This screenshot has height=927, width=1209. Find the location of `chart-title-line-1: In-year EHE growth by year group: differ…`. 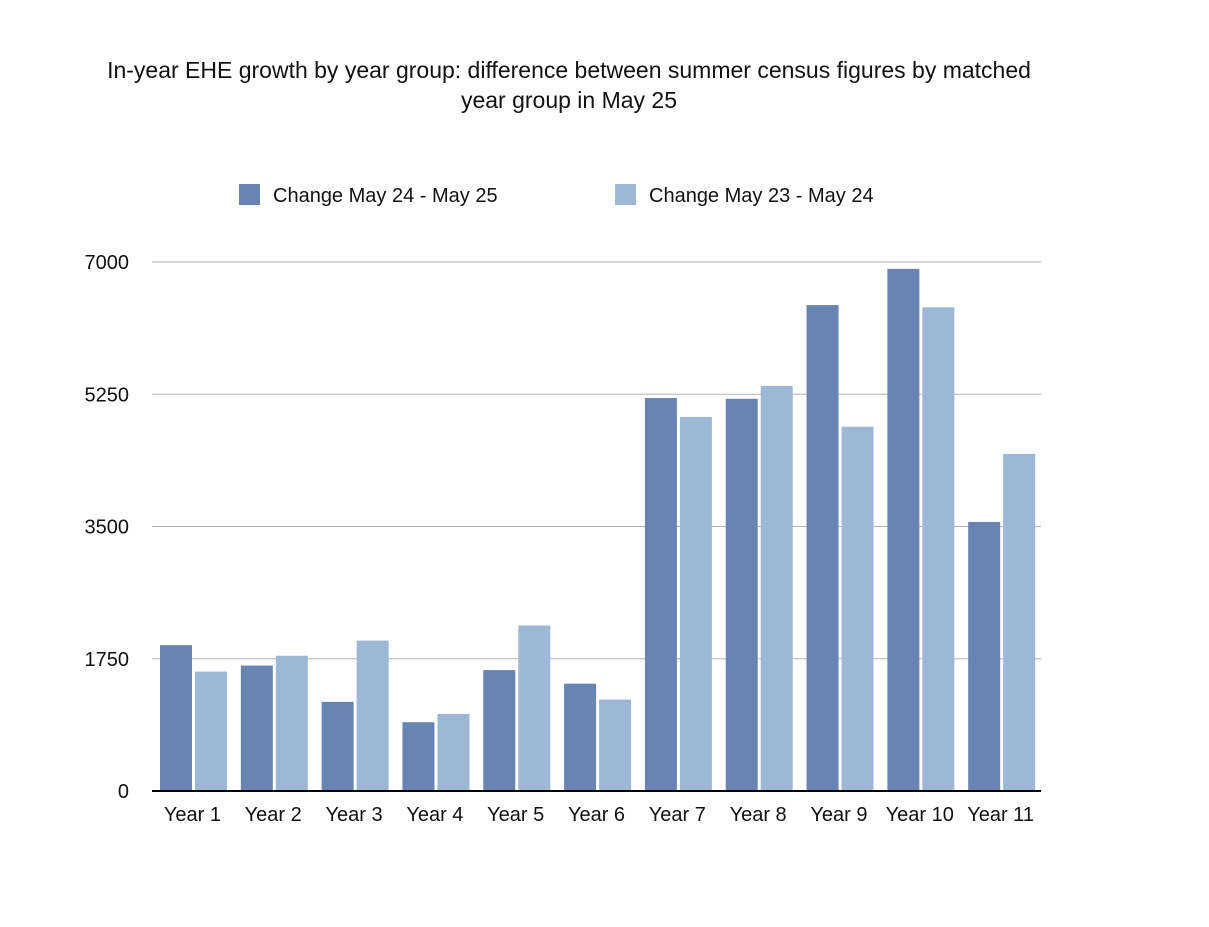

chart-title-line-1: In-year EHE growth by year group: differ… is located at coordinates (569, 70).